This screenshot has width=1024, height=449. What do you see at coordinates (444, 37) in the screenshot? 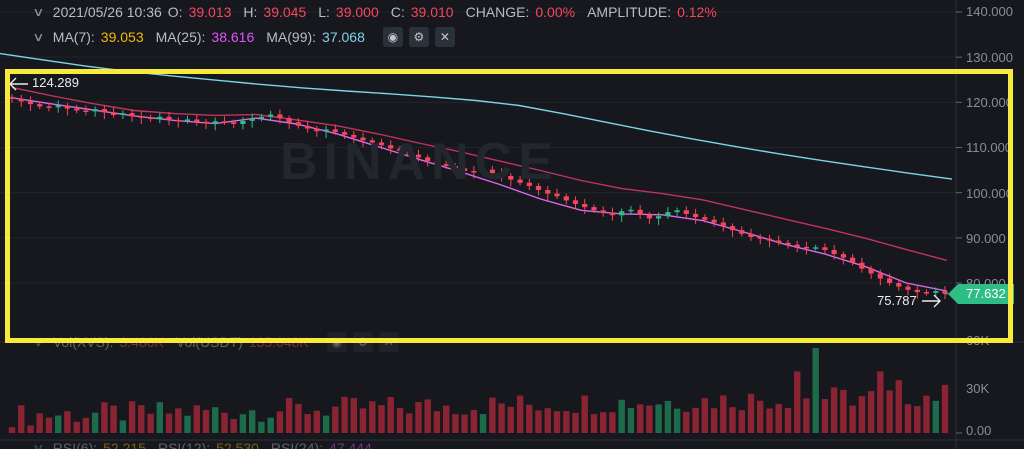
I see `close-icon: ✕` at bounding box center [444, 37].